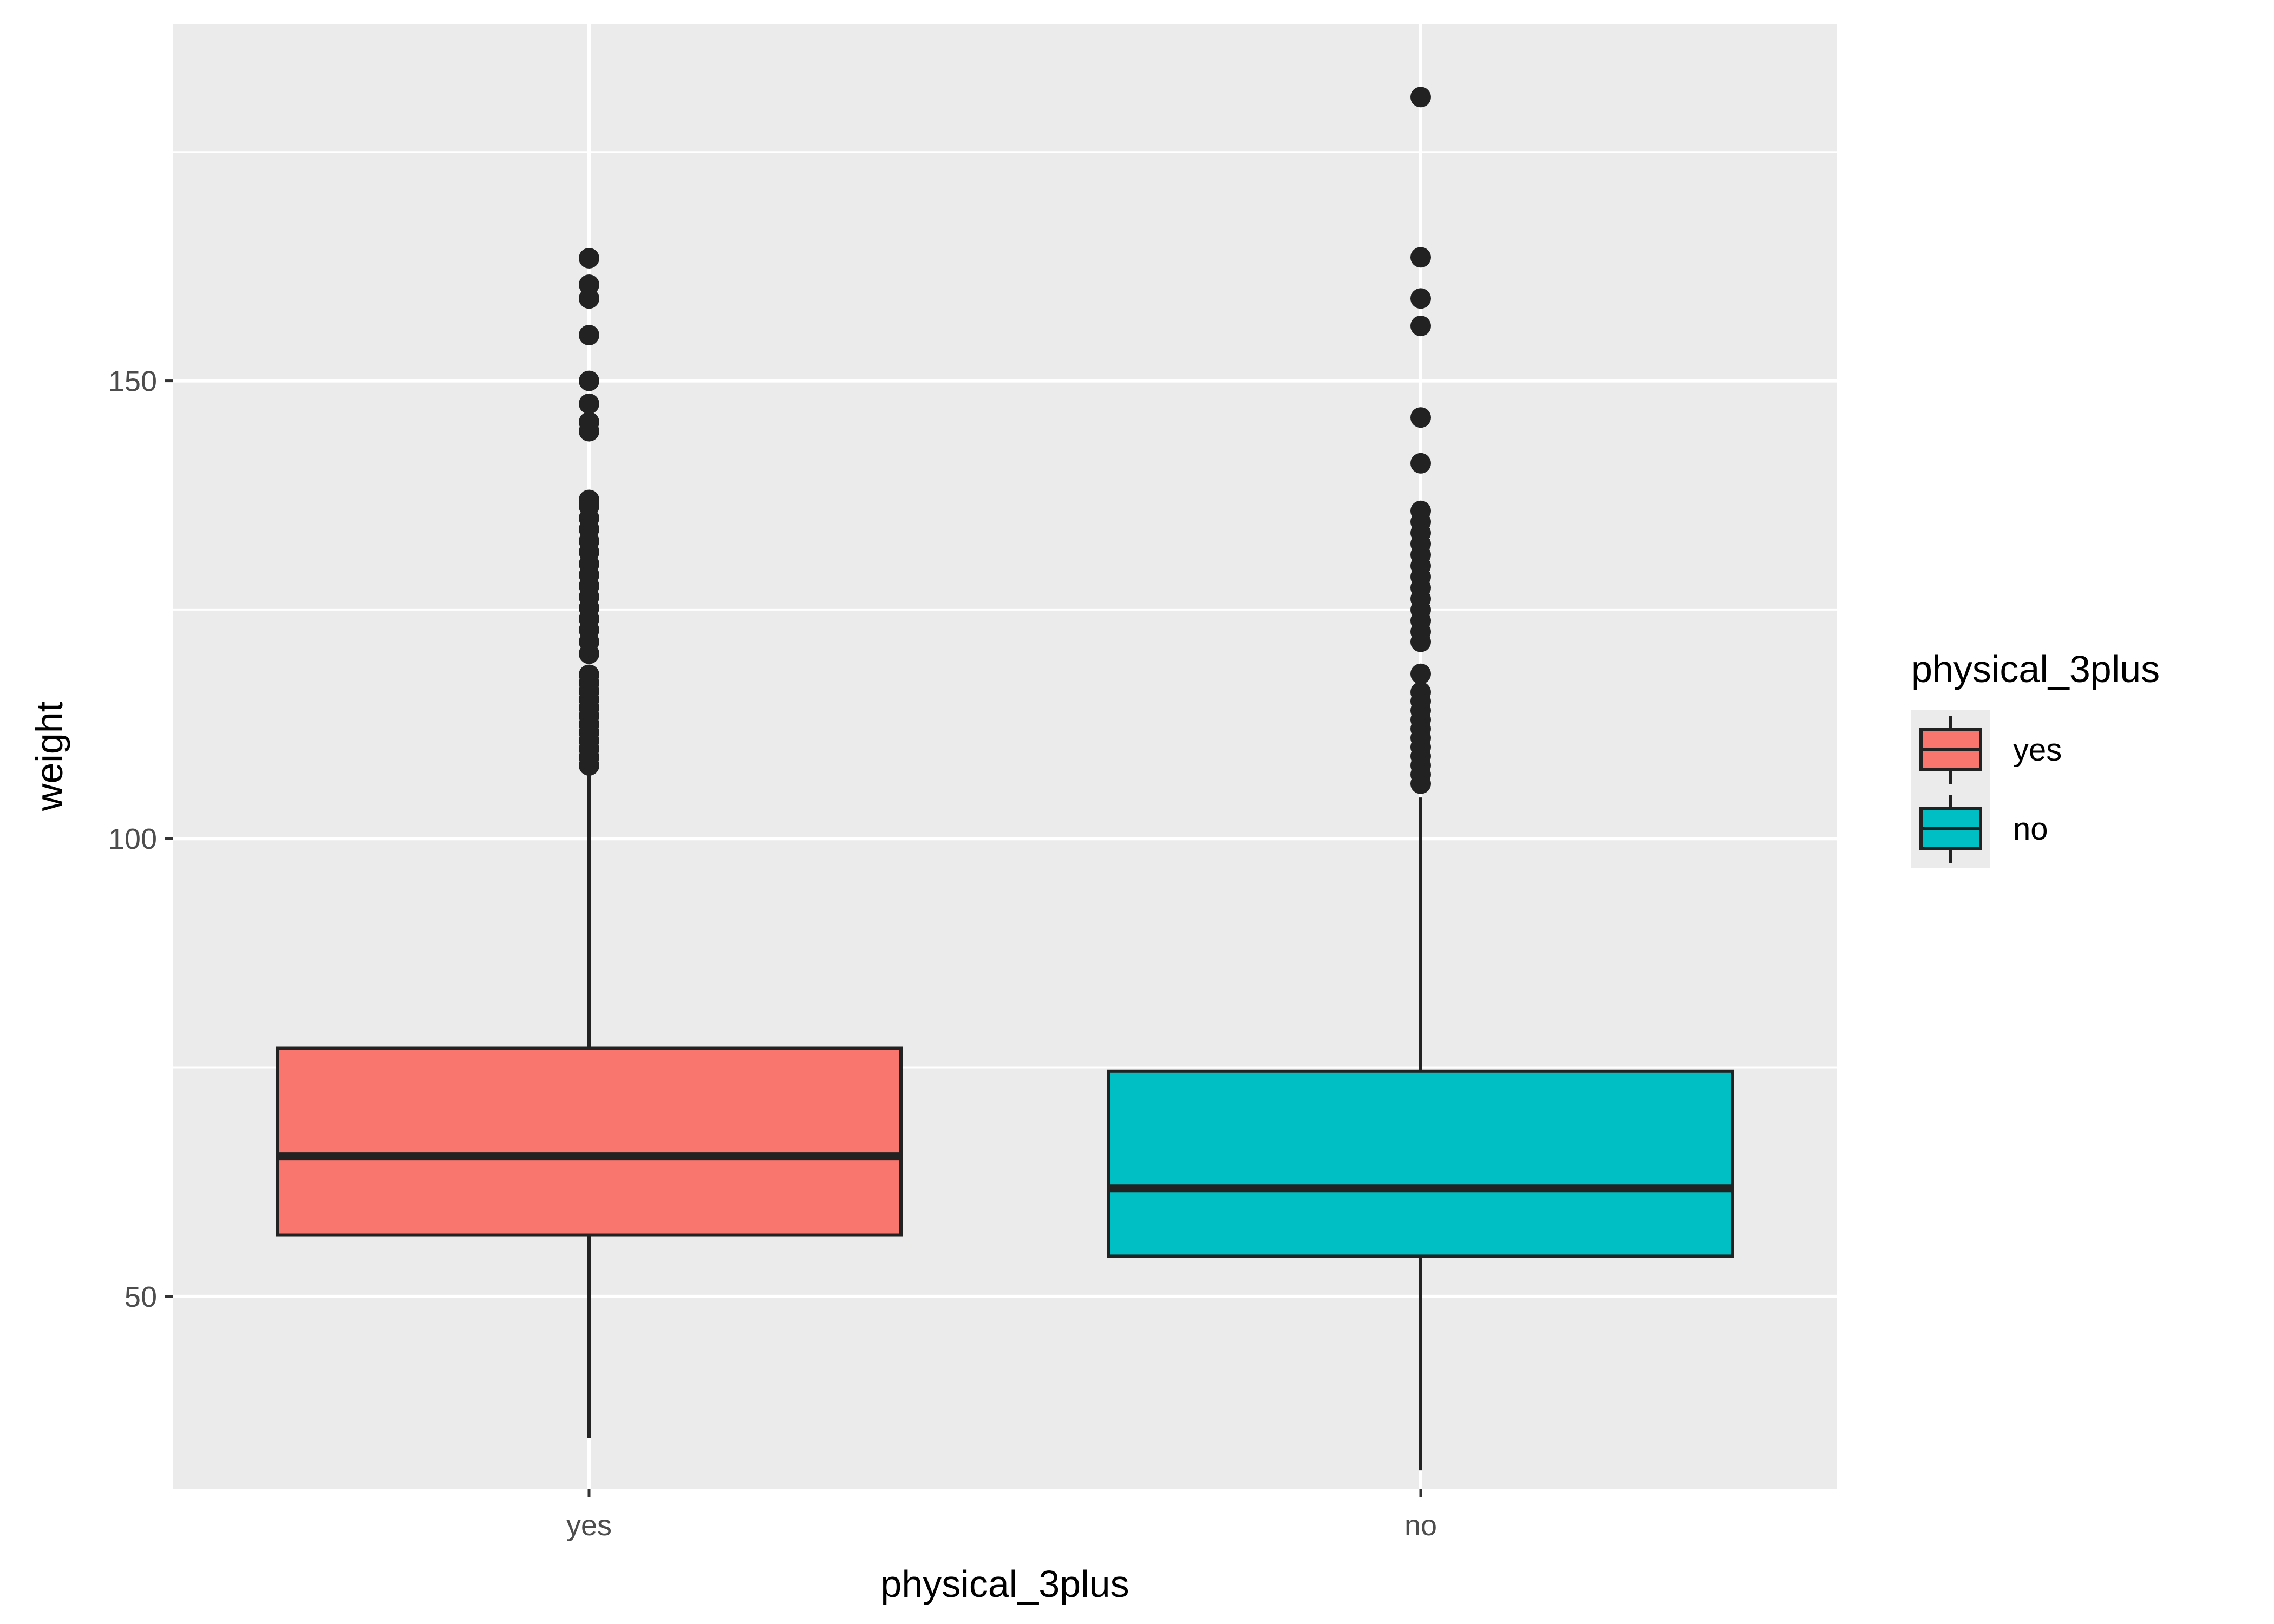 Image resolution: width=2274 pixels, height=1624 pixels. Describe the element at coordinates (49, 756) in the screenshot. I see `y-axis-title: weight` at that location.